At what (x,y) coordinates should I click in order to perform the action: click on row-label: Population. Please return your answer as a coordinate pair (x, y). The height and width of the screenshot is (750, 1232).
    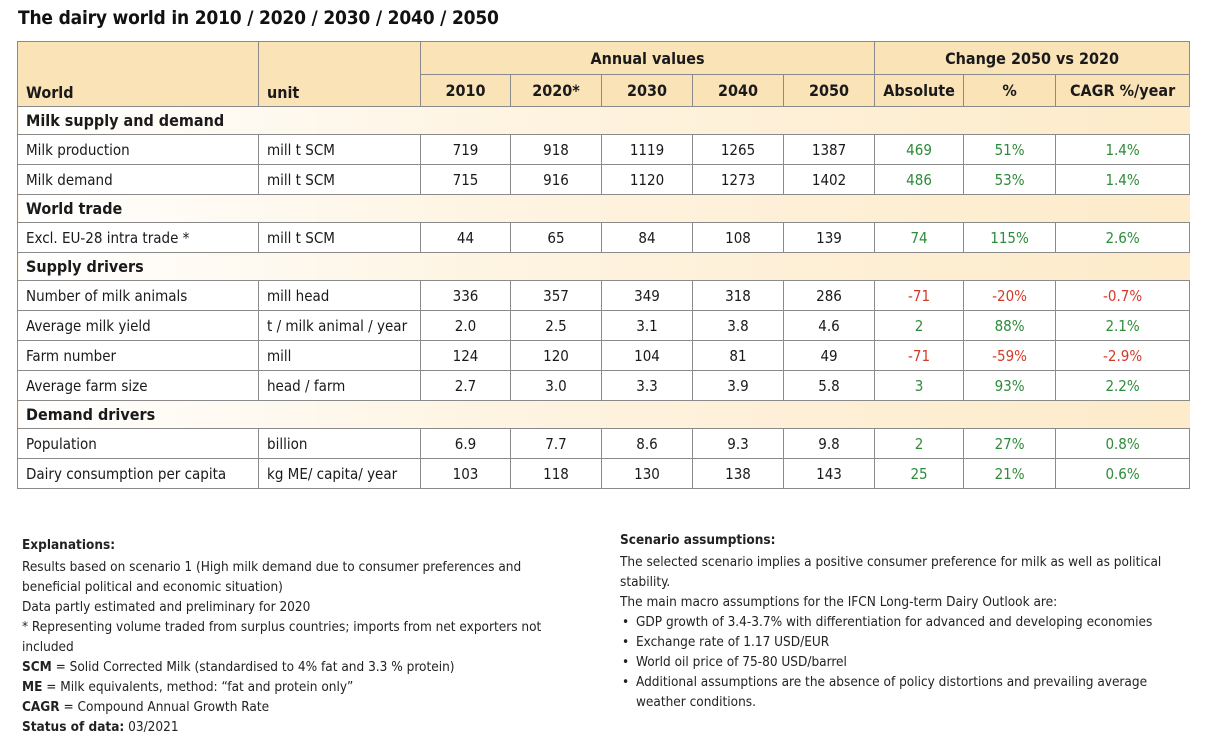
    Looking at the image, I should click on (138, 443).